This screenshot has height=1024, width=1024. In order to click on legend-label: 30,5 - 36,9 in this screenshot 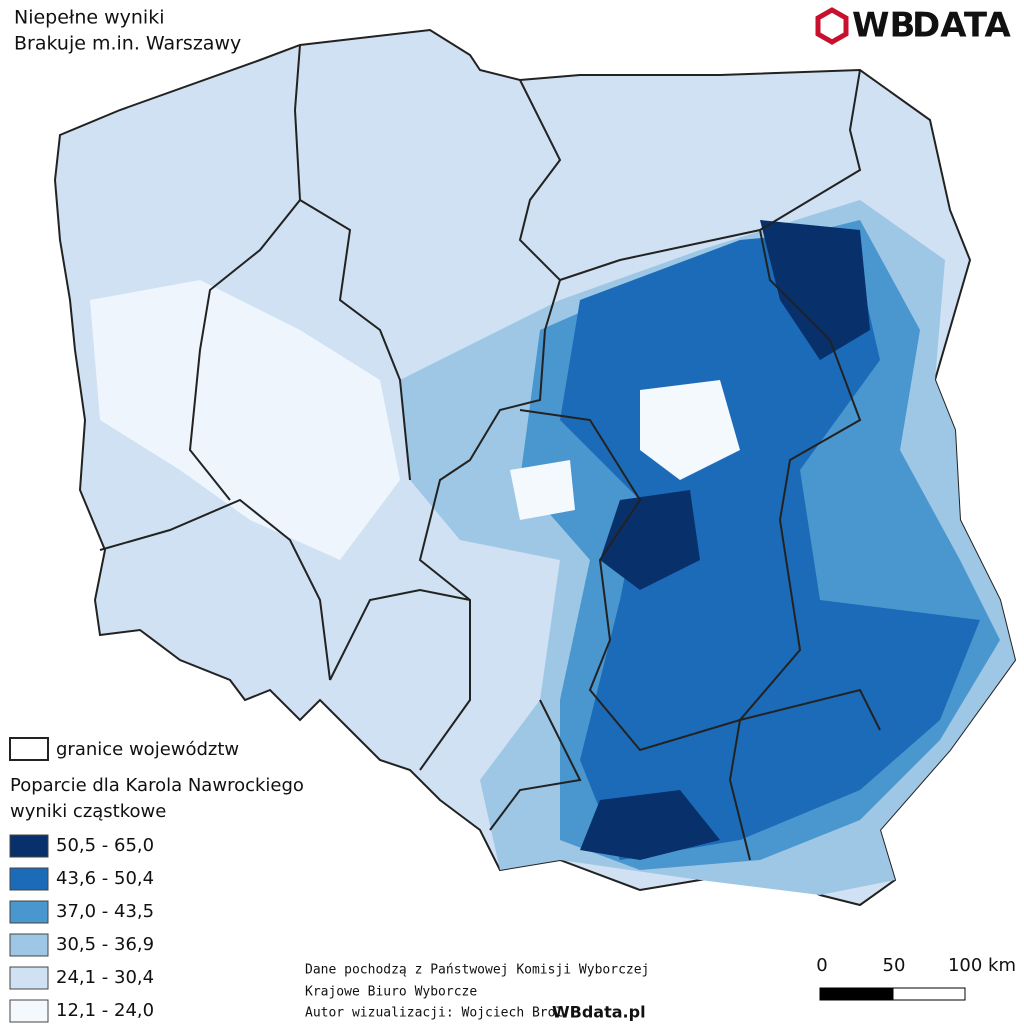, I will do `click(105, 944)`.